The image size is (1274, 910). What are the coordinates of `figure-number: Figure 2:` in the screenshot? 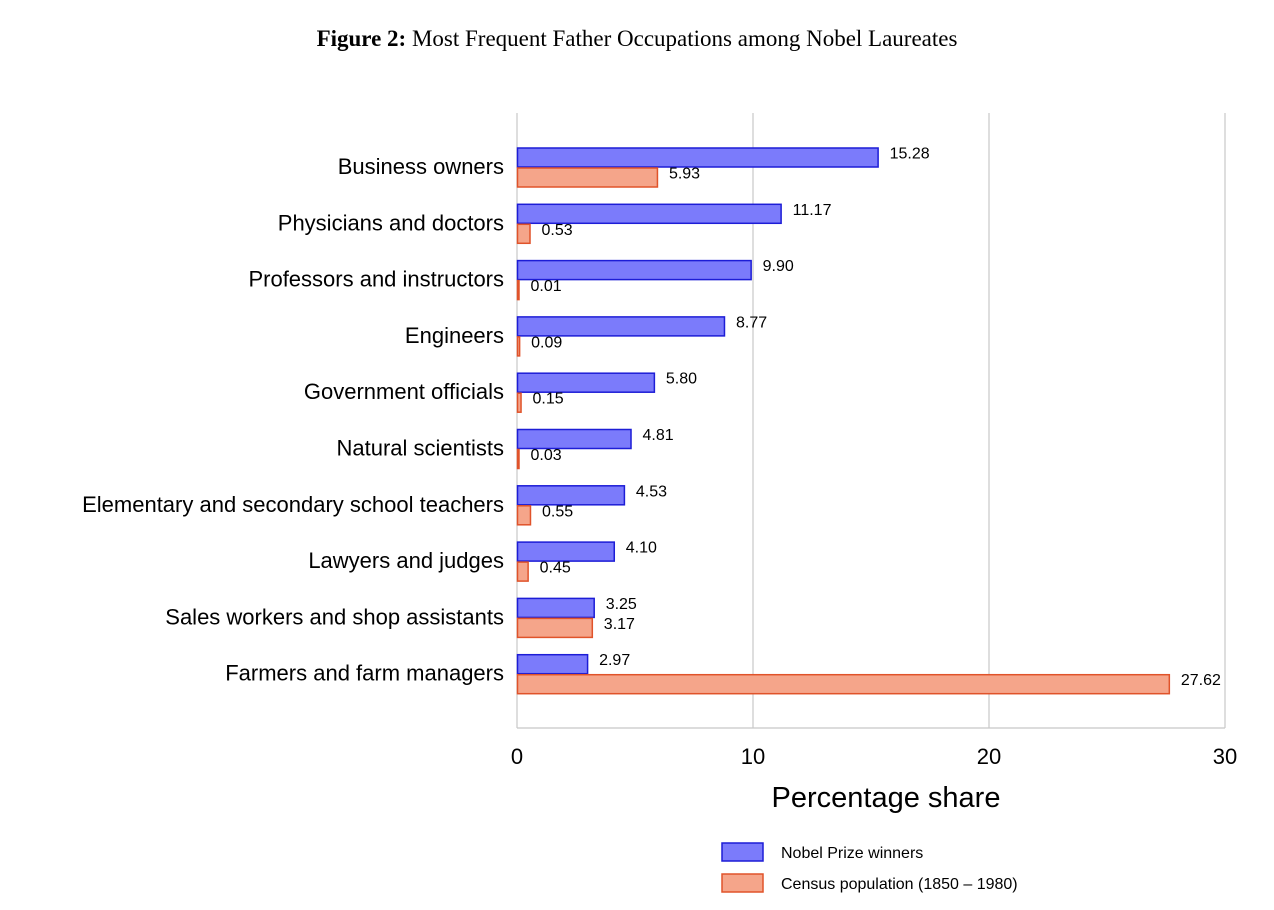 It's located at (361, 38).